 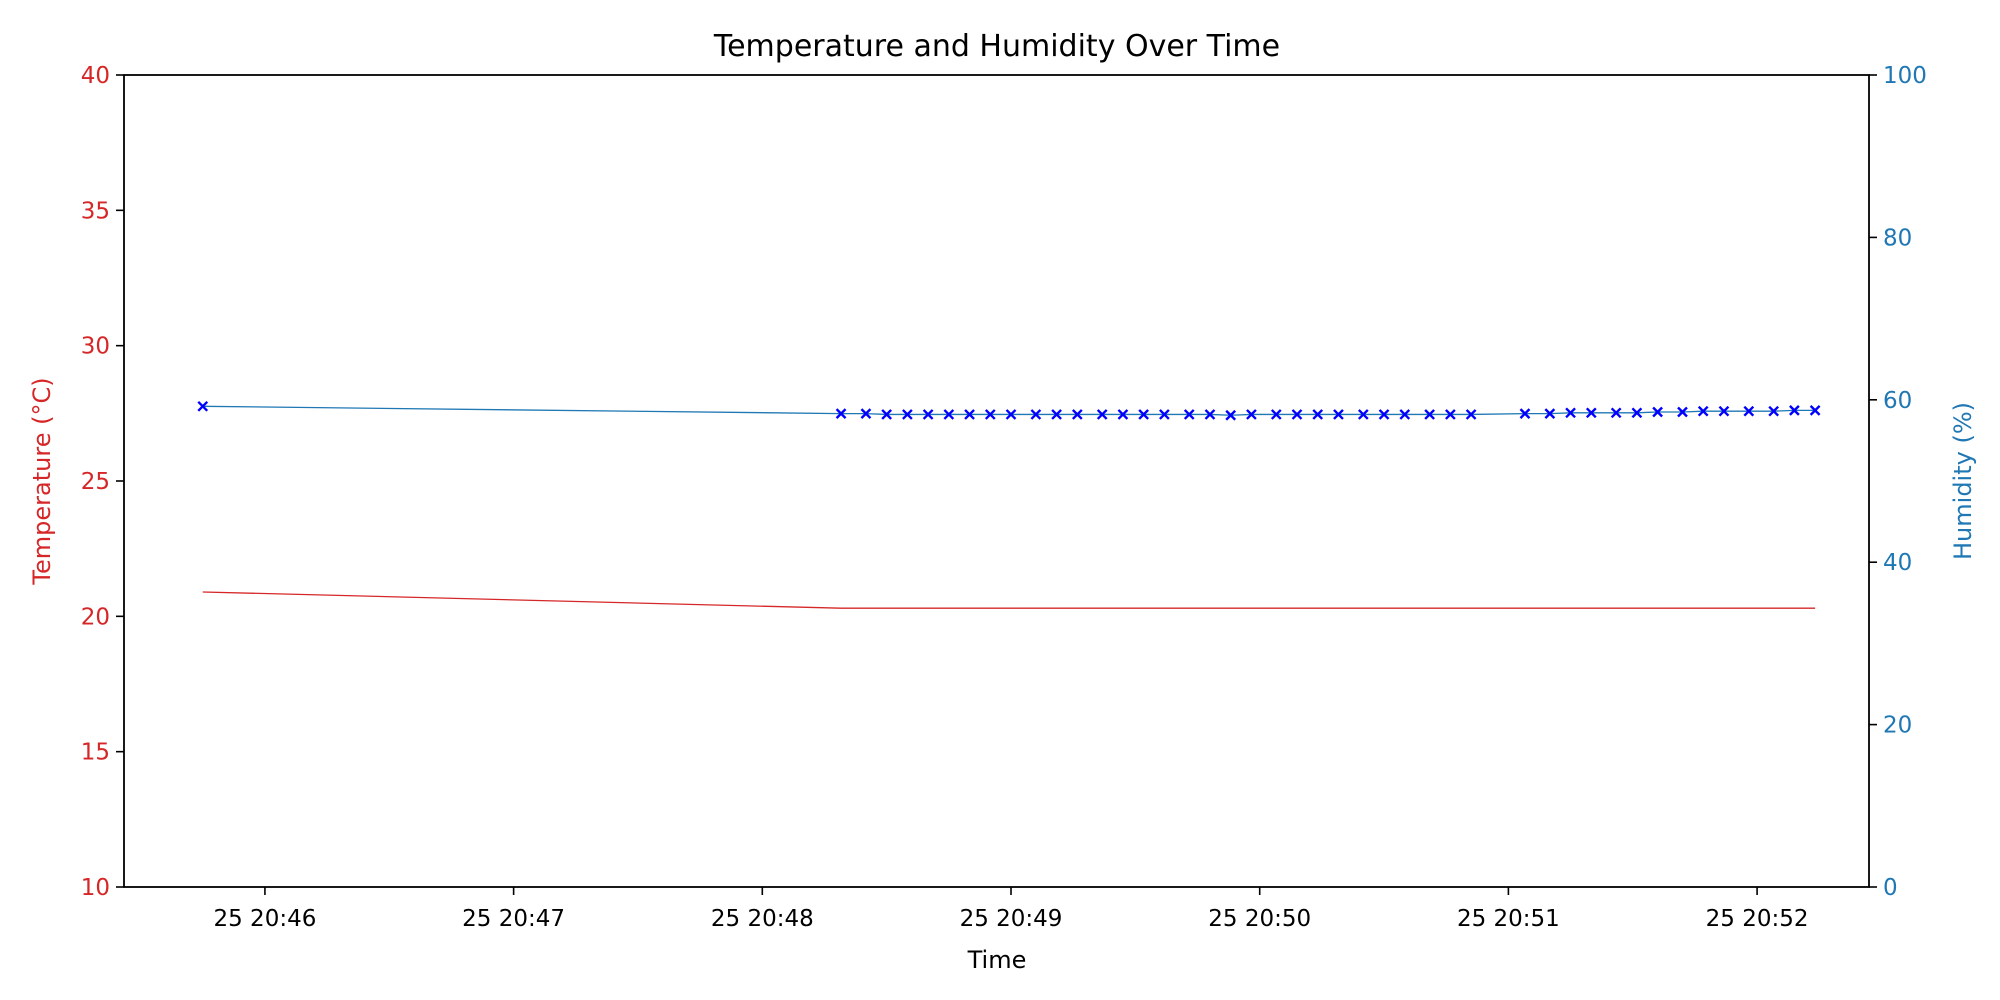 What do you see at coordinates (1259, 919) in the screenshot?
I see `x-tick-label: 25 20:50` at bounding box center [1259, 919].